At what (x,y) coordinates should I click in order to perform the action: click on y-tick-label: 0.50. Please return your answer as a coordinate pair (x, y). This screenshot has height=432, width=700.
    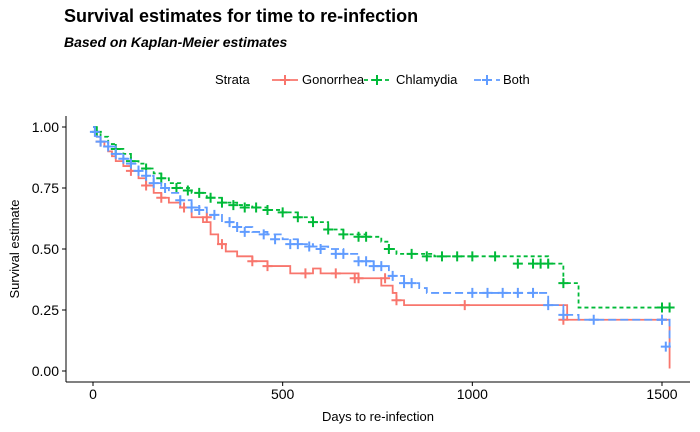
    Looking at the image, I should click on (45, 249).